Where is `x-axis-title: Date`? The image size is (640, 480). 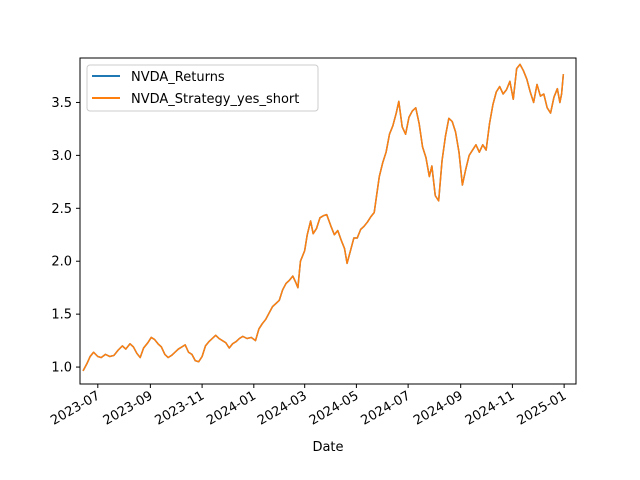
x-axis-title: Date is located at coordinates (327, 447).